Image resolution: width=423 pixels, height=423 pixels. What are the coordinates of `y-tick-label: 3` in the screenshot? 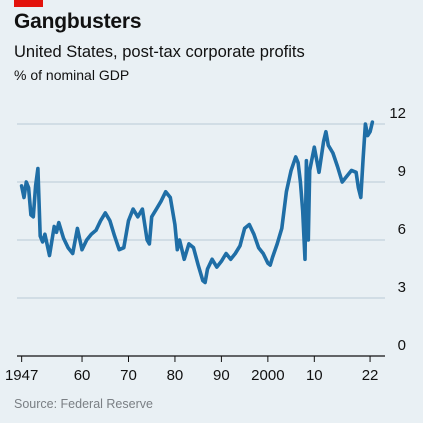 It's located at (402, 287).